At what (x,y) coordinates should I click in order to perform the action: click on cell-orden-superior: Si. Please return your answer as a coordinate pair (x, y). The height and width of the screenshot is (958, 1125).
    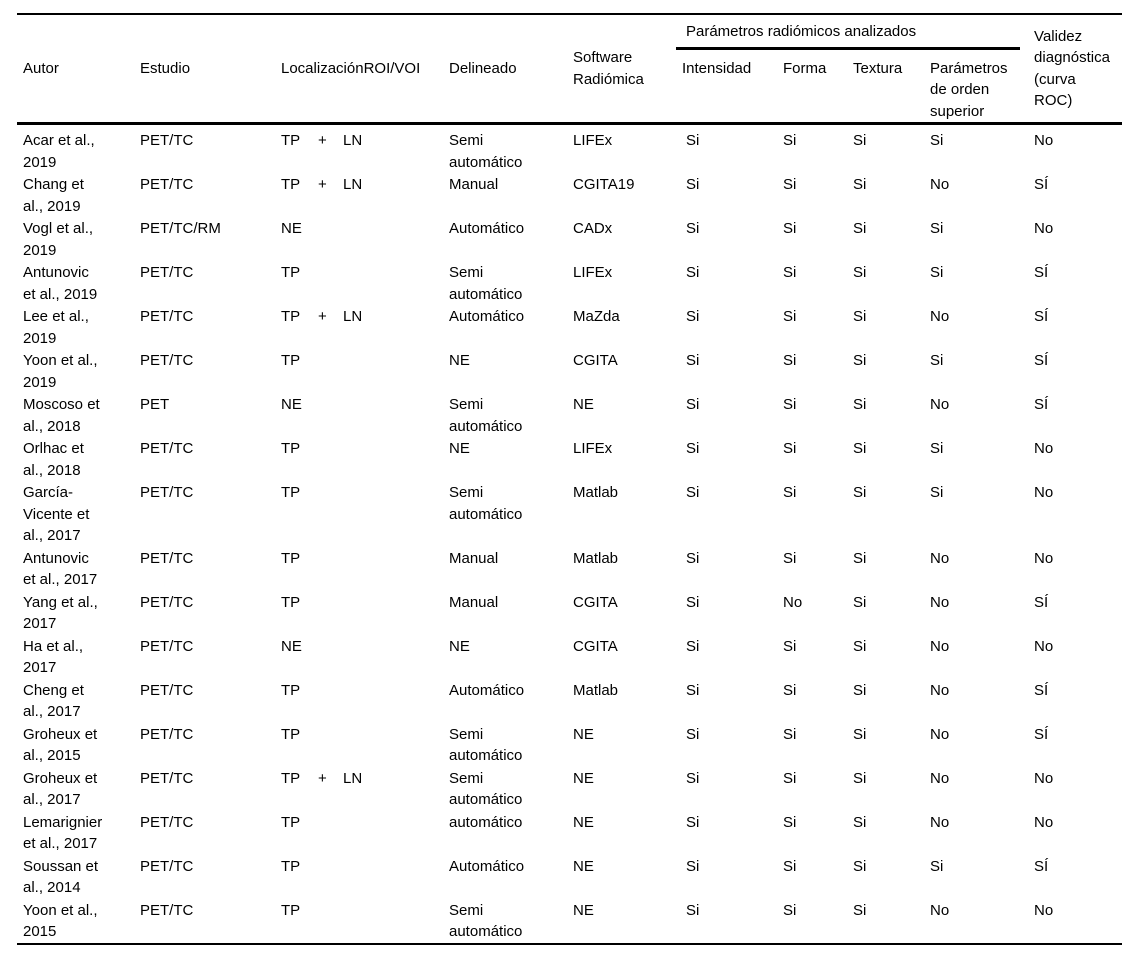
    Looking at the image, I should click on (937, 140).